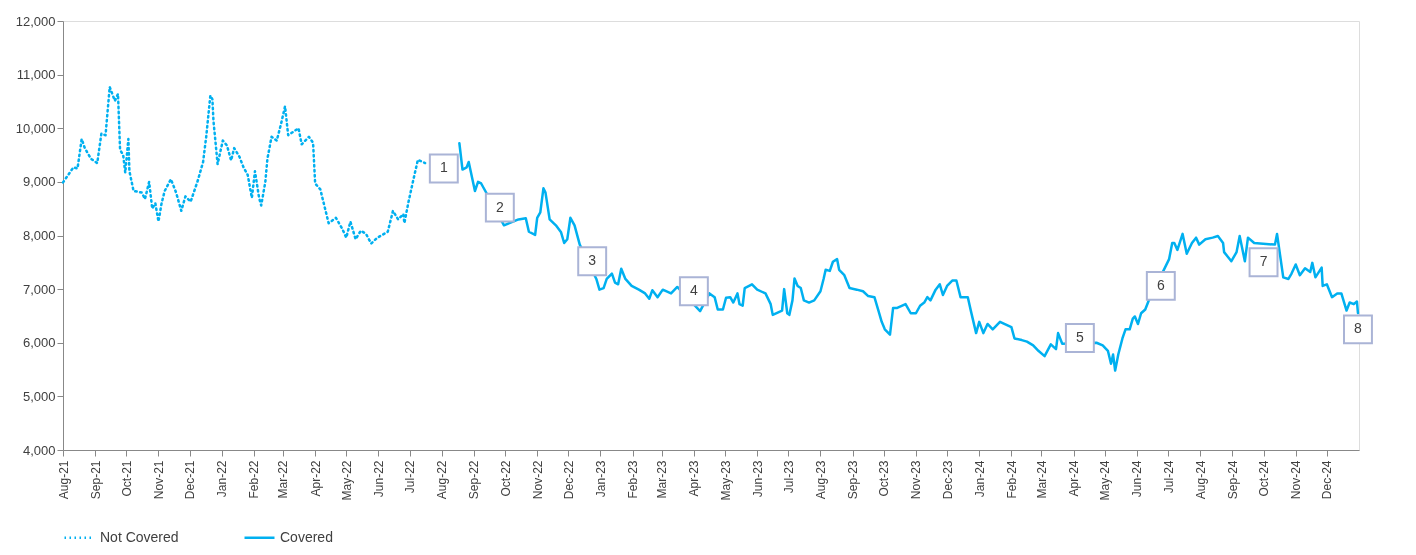 The height and width of the screenshot is (555, 1416). What do you see at coordinates (306, 536) in the screenshot?
I see `legend-label: Covered` at bounding box center [306, 536].